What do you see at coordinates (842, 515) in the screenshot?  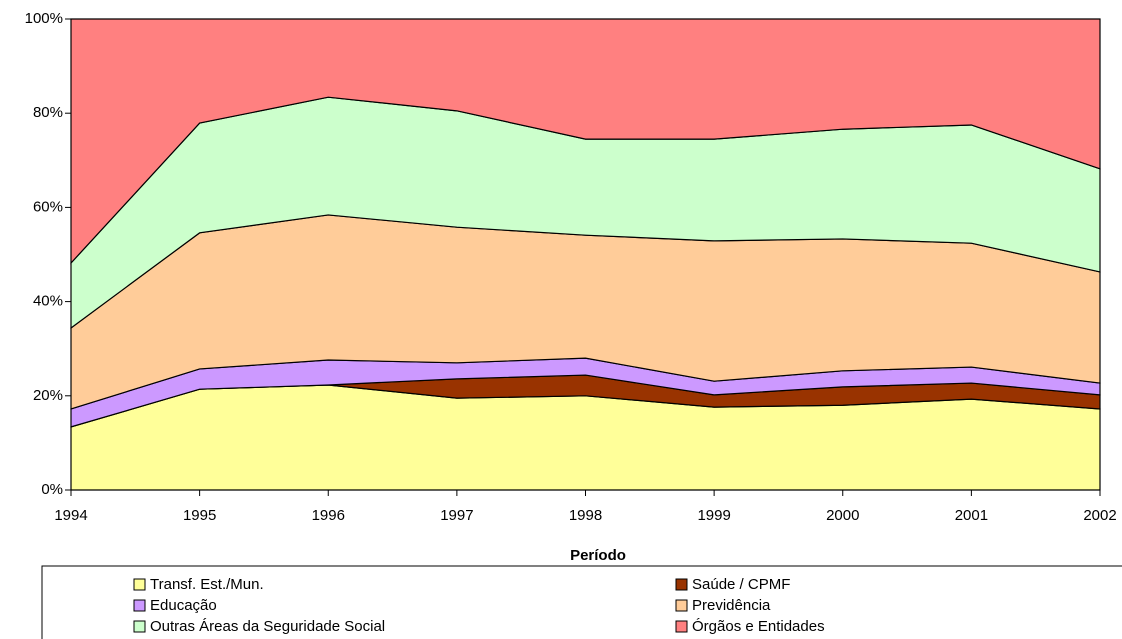 I see `x-tick-label: 2000` at bounding box center [842, 515].